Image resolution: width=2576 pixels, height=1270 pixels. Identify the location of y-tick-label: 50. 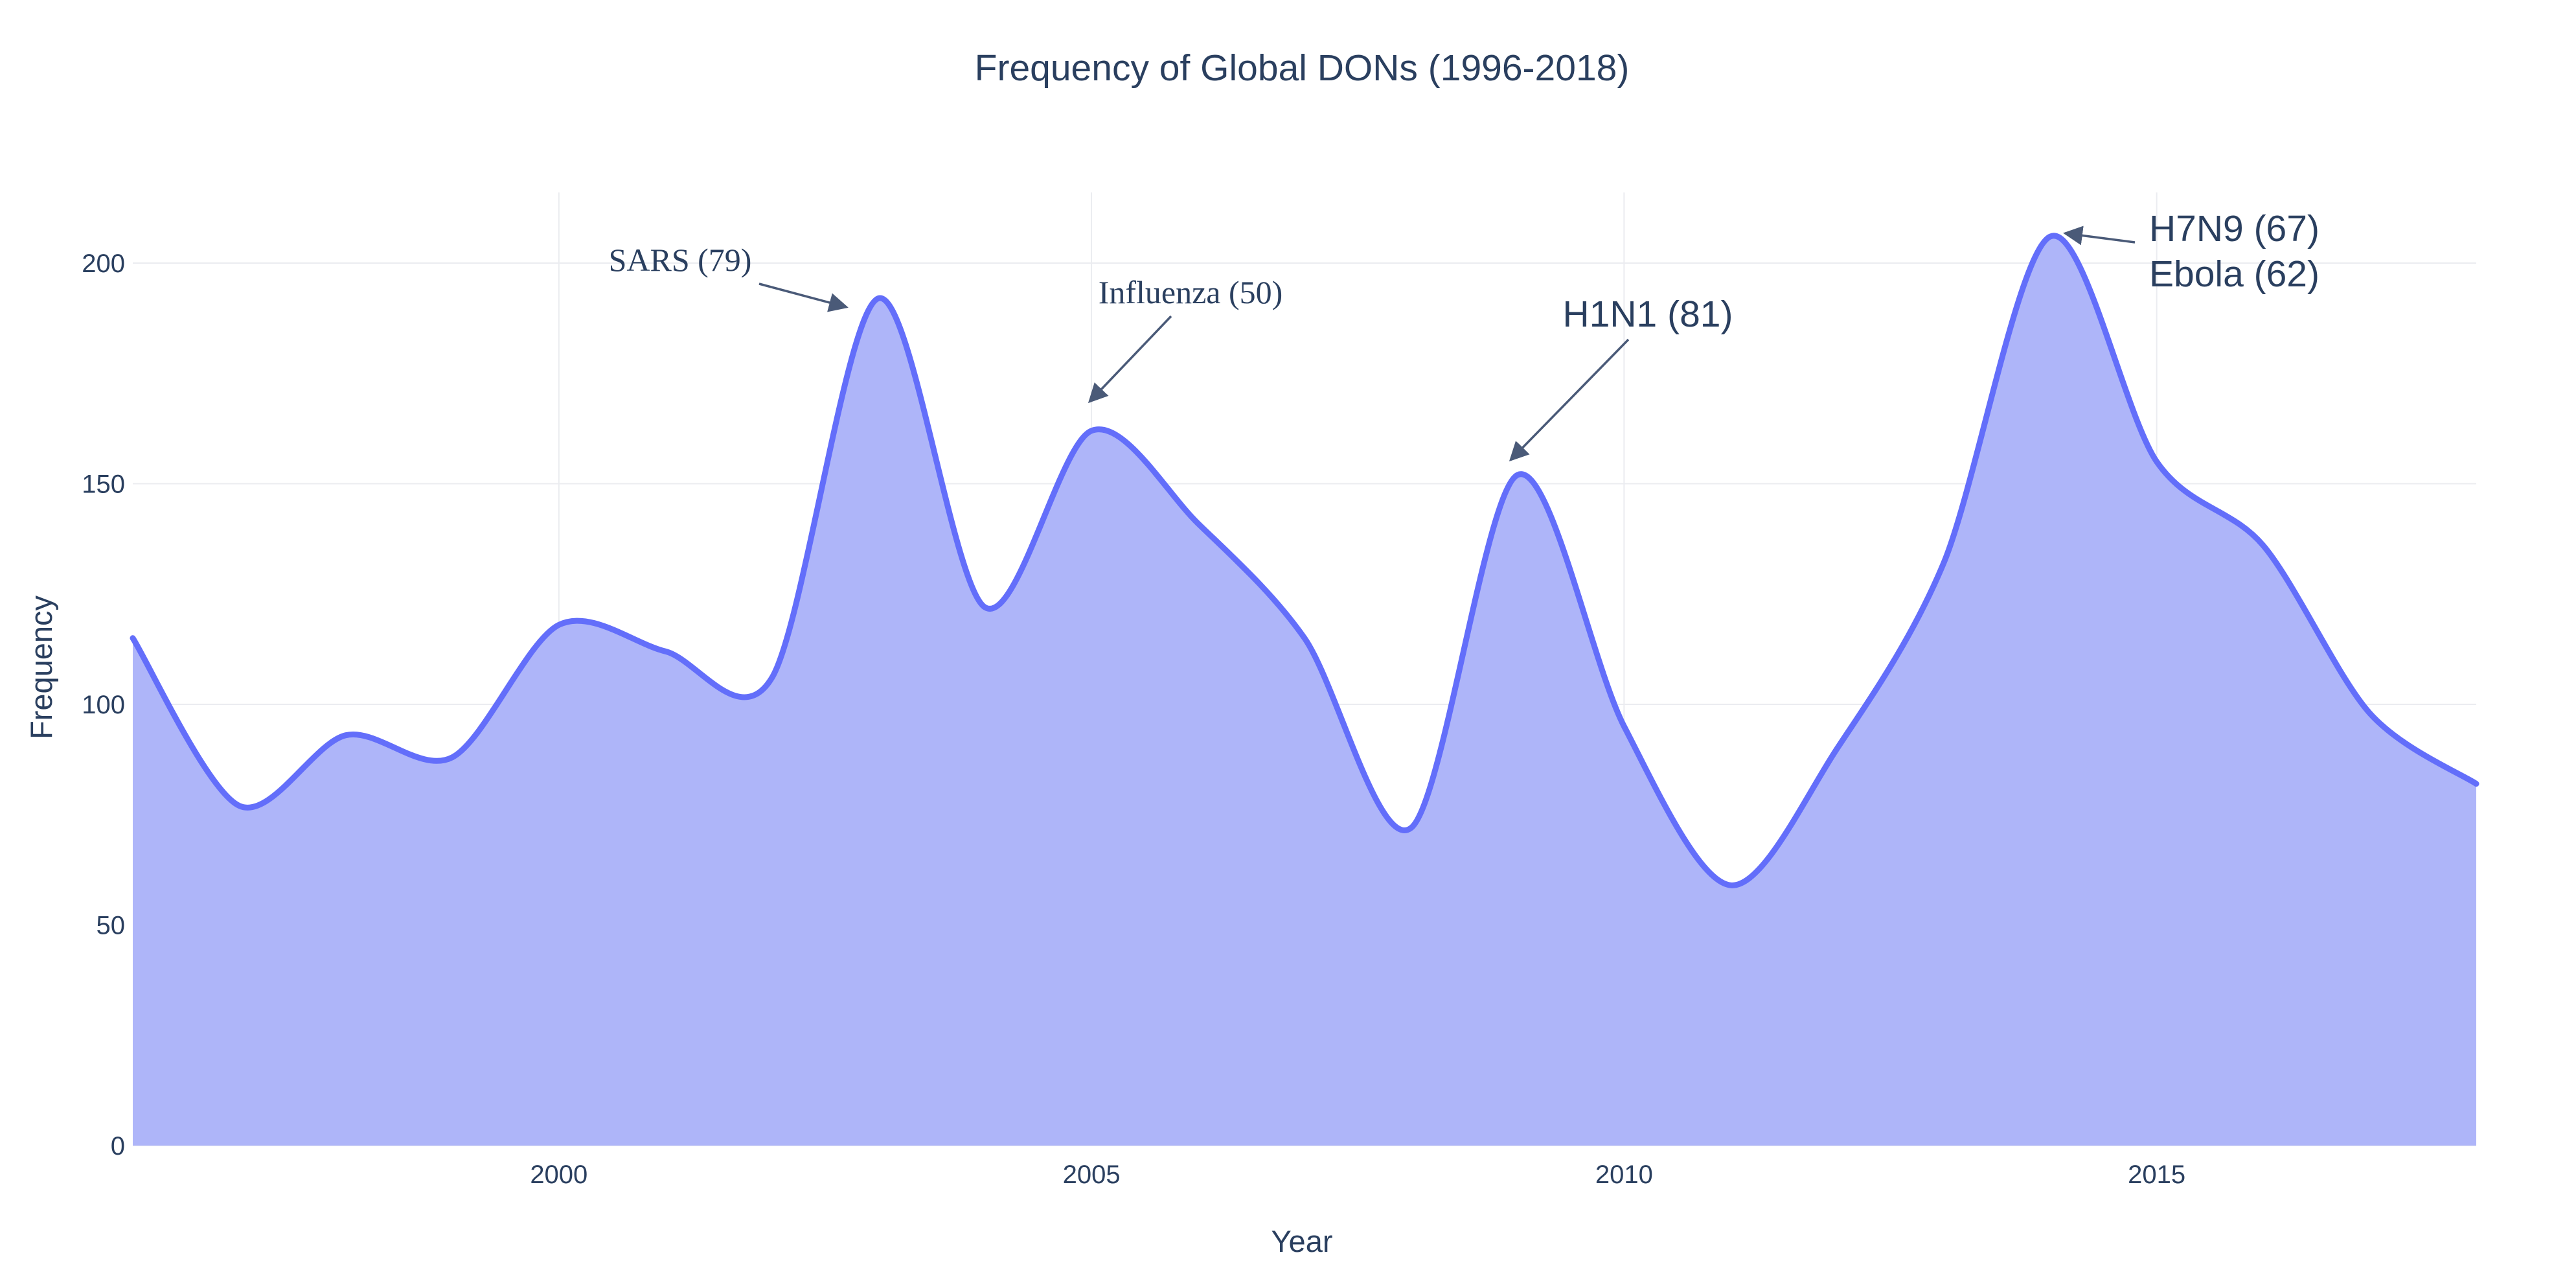
(111, 925).